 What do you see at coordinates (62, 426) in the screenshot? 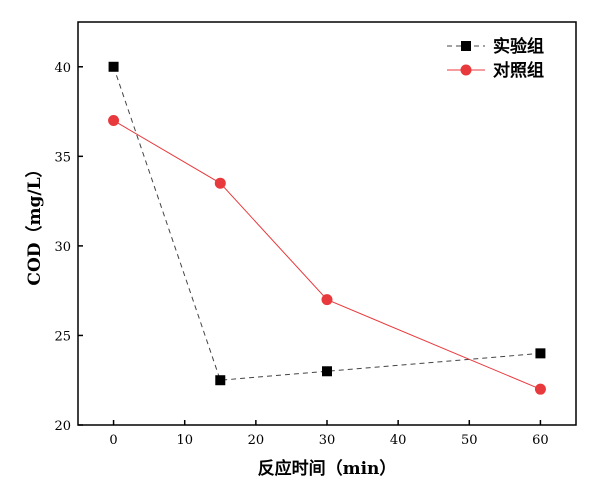
I see `y-tick-label: 20` at bounding box center [62, 426].